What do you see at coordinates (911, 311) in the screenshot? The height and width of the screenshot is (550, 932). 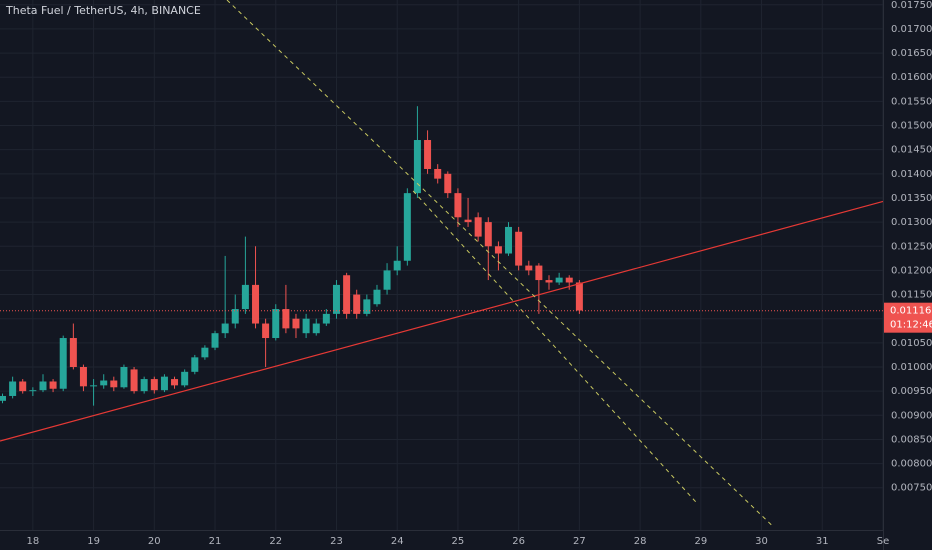 I see `last-price-label: 0.011166` at bounding box center [911, 311].